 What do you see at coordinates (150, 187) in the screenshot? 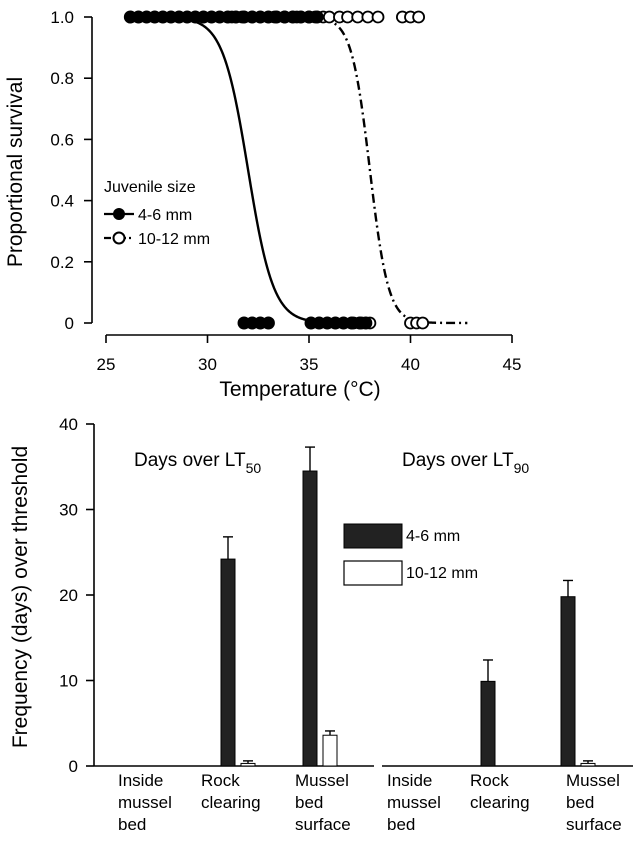
I see `survival-legend-title: Juvenile size` at bounding box center [150, 187].